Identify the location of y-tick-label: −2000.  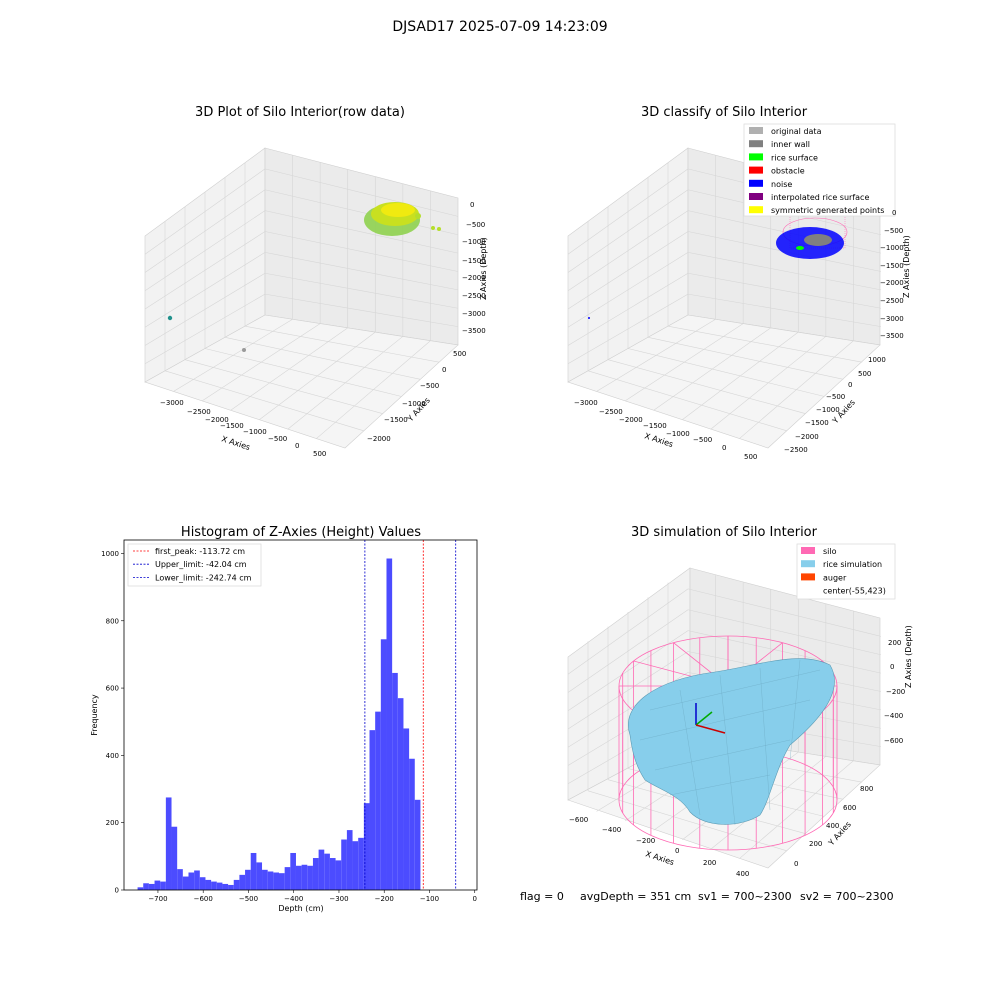
(379, 439).